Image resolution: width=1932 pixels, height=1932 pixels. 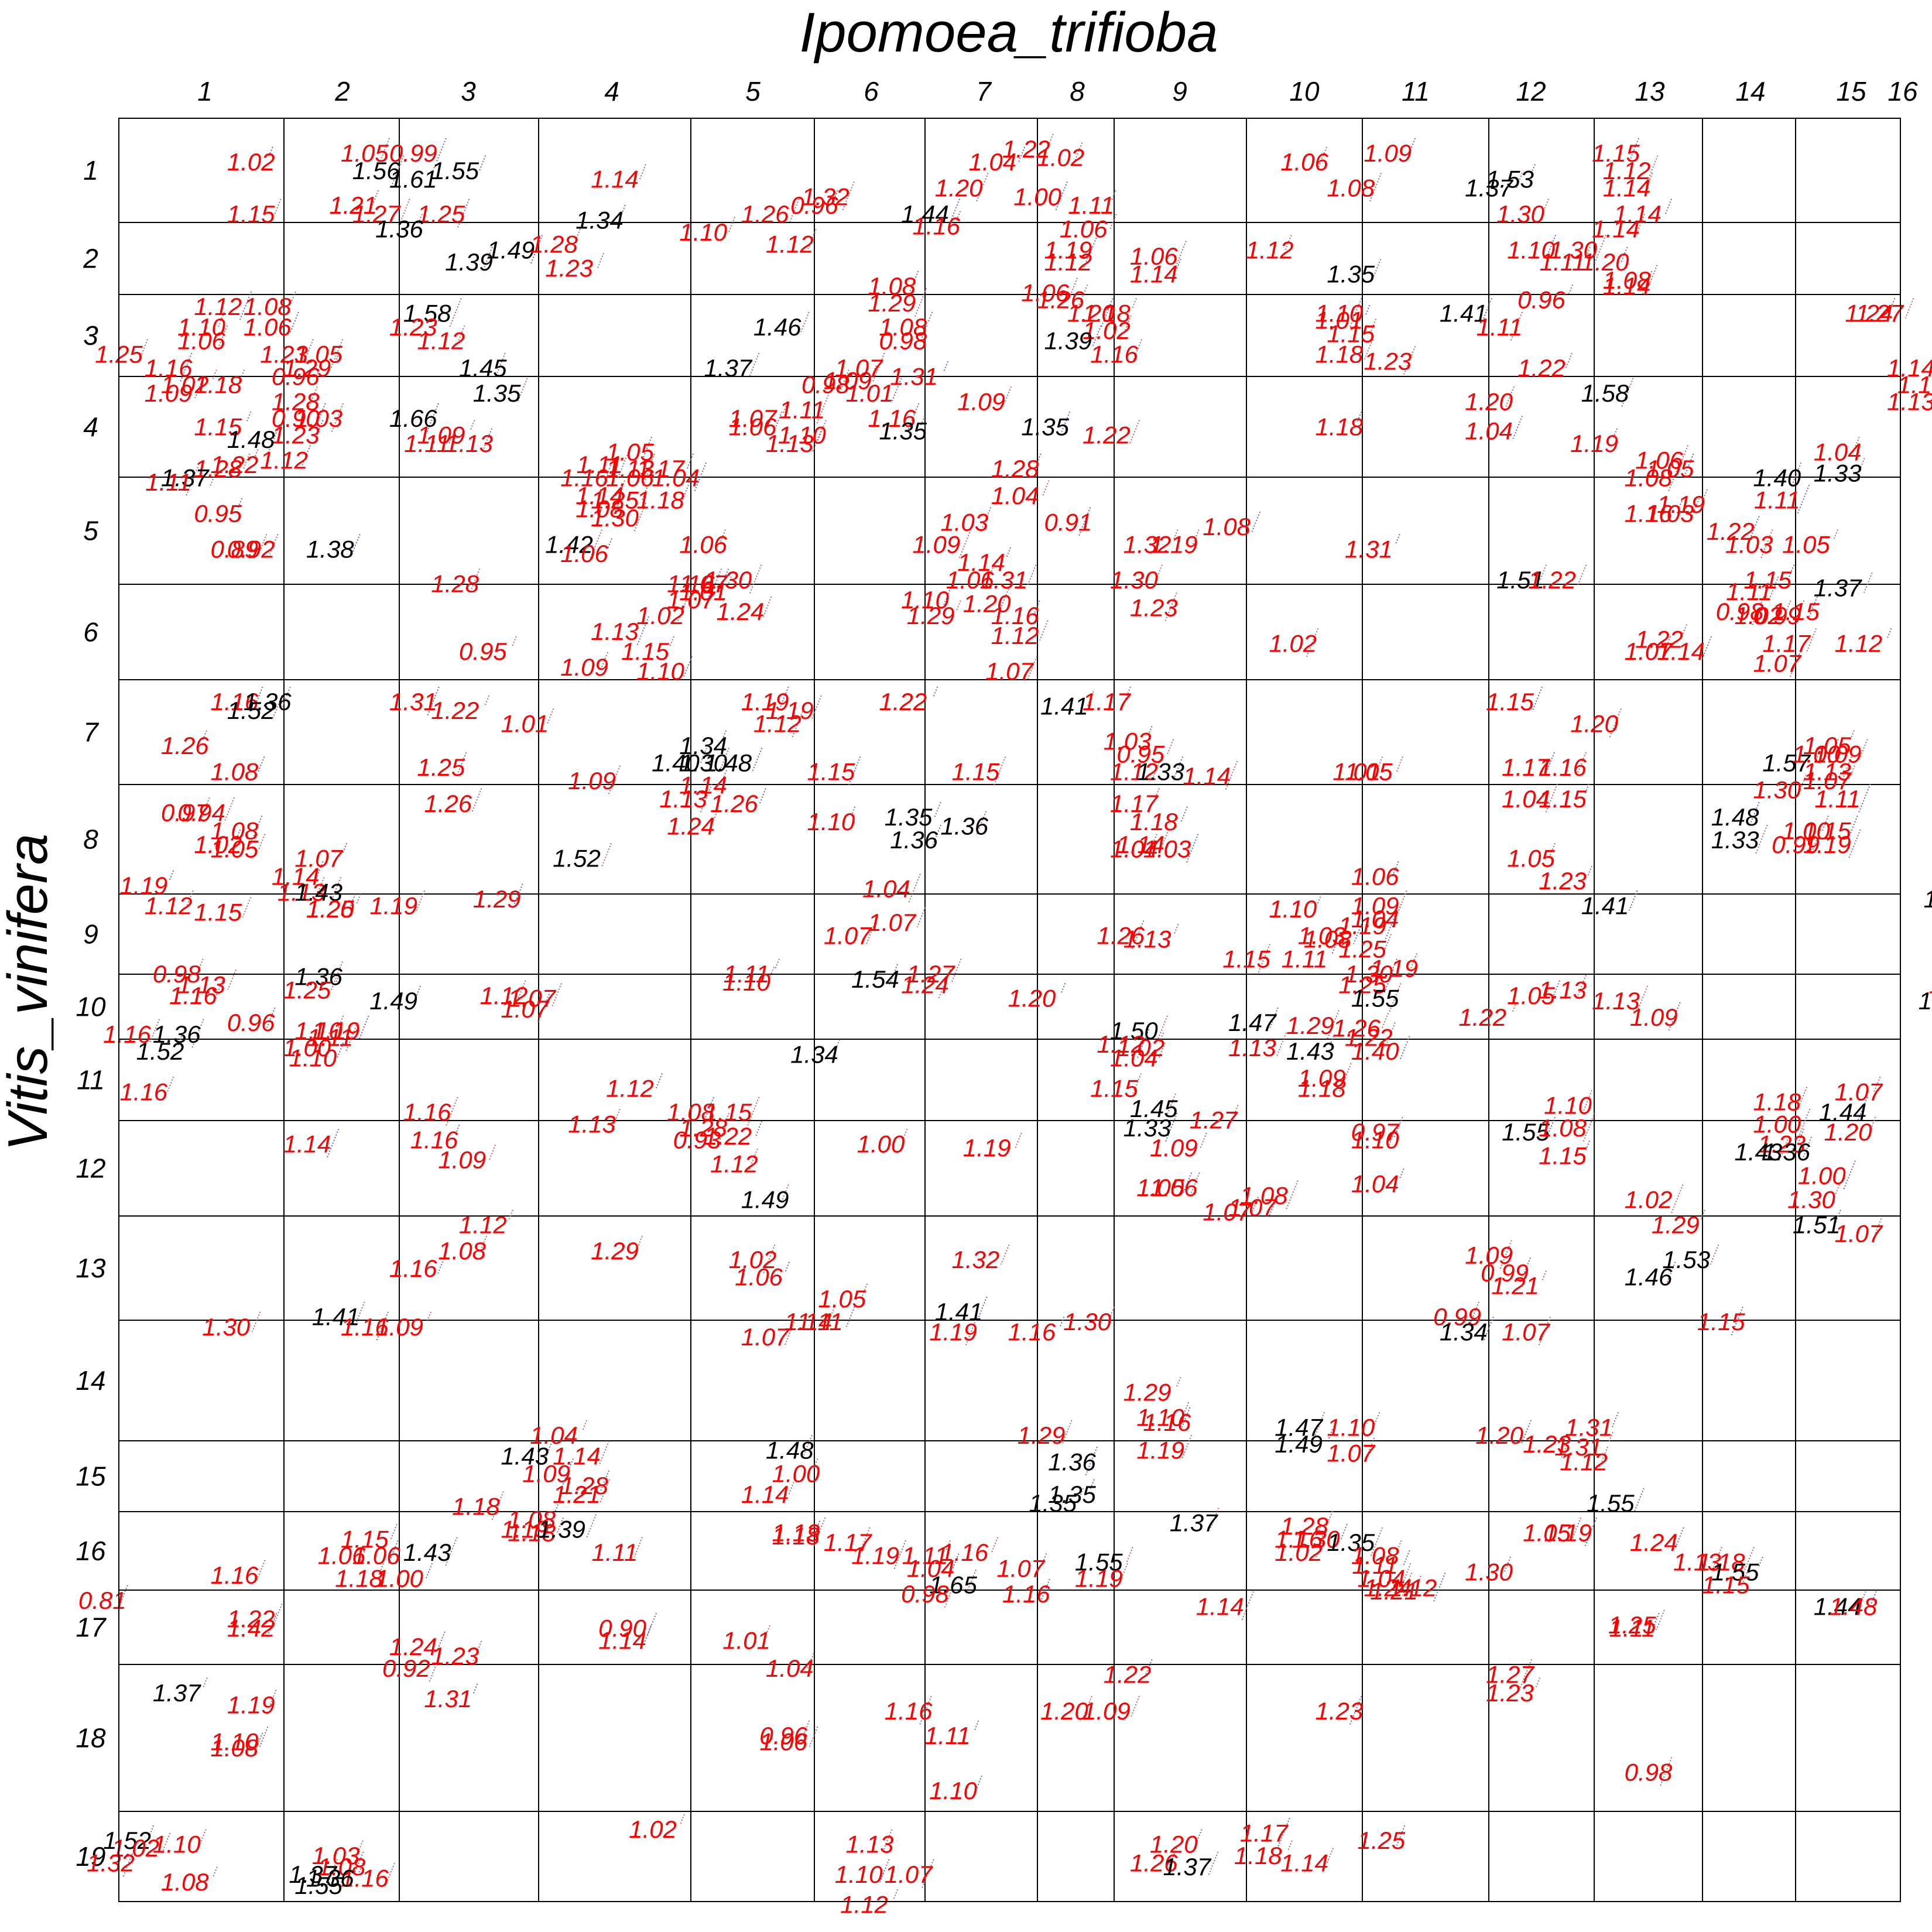 I want to click on y-tick-label: 10, so click(x=91, y=1007).